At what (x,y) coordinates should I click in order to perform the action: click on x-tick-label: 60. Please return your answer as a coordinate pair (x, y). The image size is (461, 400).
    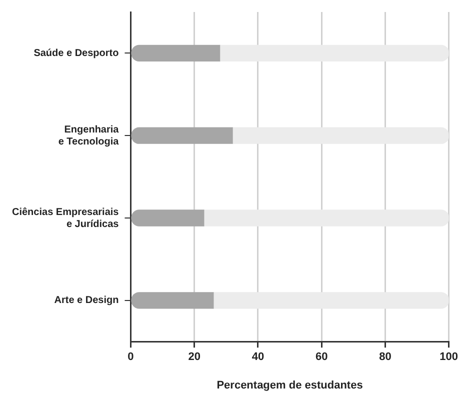
    Looking at the image, I should click on (321, 357).